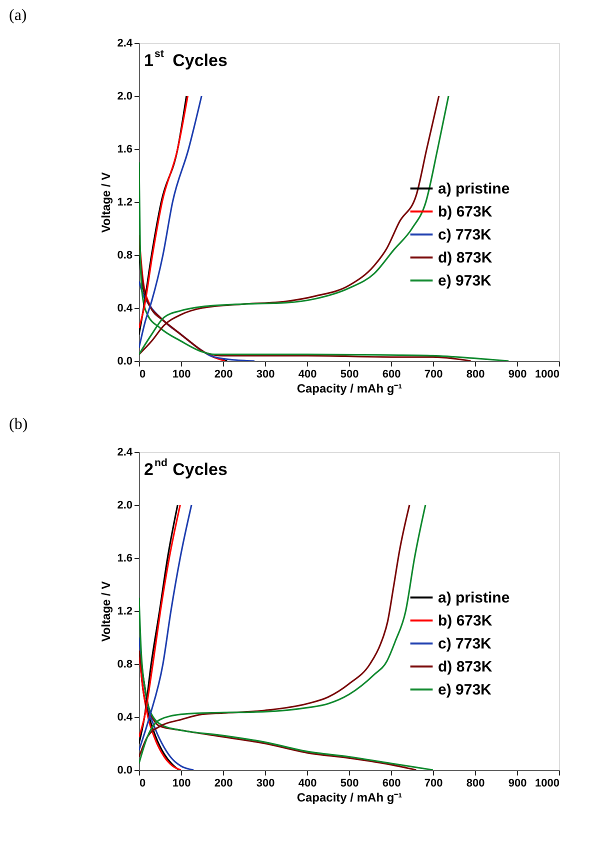 The width and height of the screenshot is (591, 848). I want to click on text: (b), so click(18, 424).